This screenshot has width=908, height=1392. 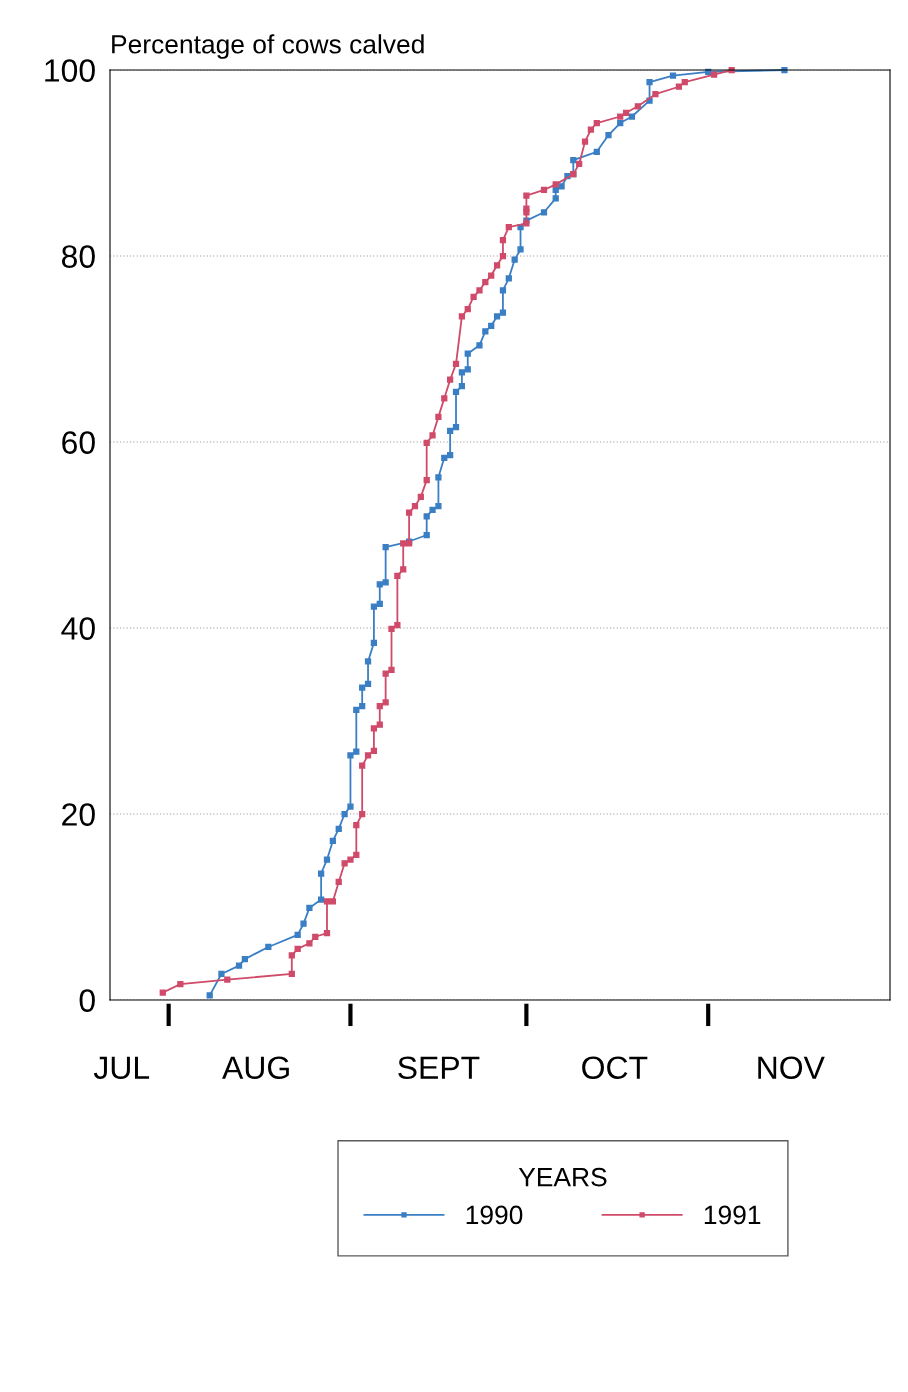 I want to click on y-tick-label: 0, so click(x=87, y=1000).